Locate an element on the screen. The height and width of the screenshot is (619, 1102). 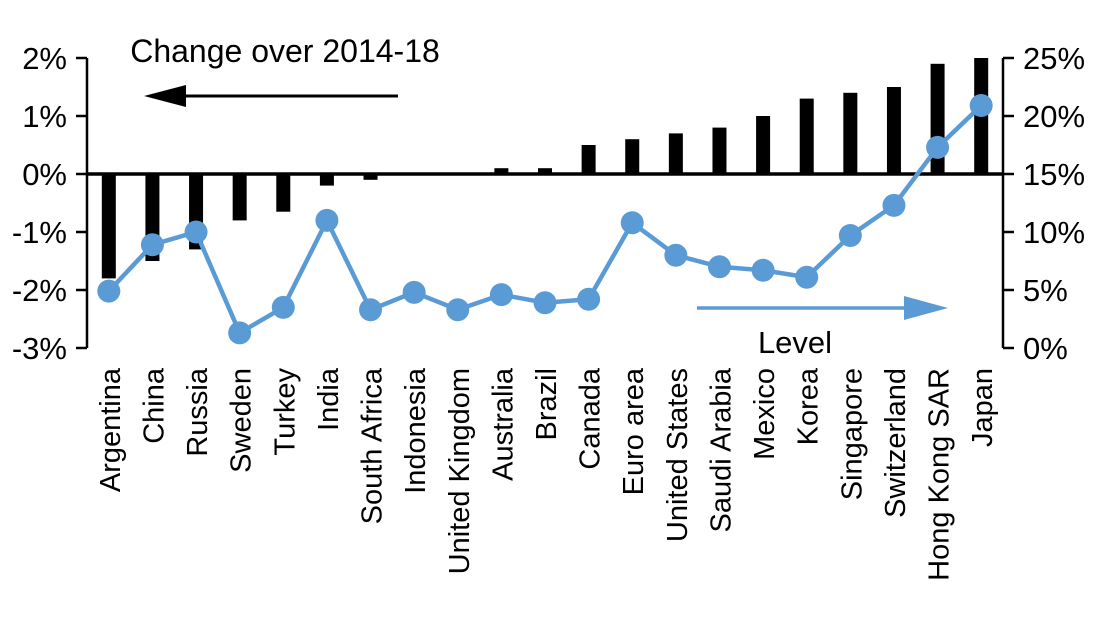
left-axis-tick-label: -2% is located at coordinates (39, 290).